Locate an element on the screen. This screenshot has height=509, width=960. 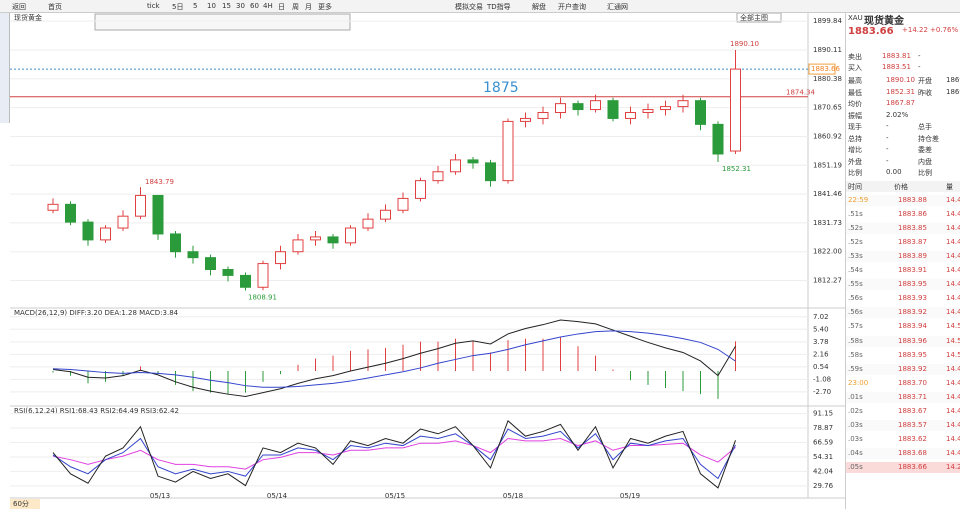
trade-cell: .55s is located at coordinates (855, 284).